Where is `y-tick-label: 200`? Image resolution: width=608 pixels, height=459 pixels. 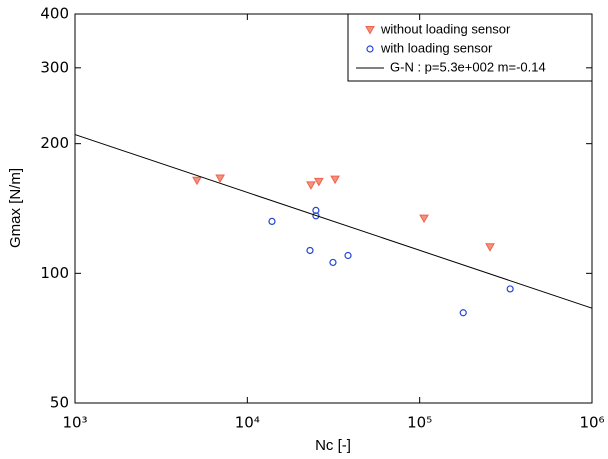 y-tick-label: 200 is located at coordinates (54, 143).